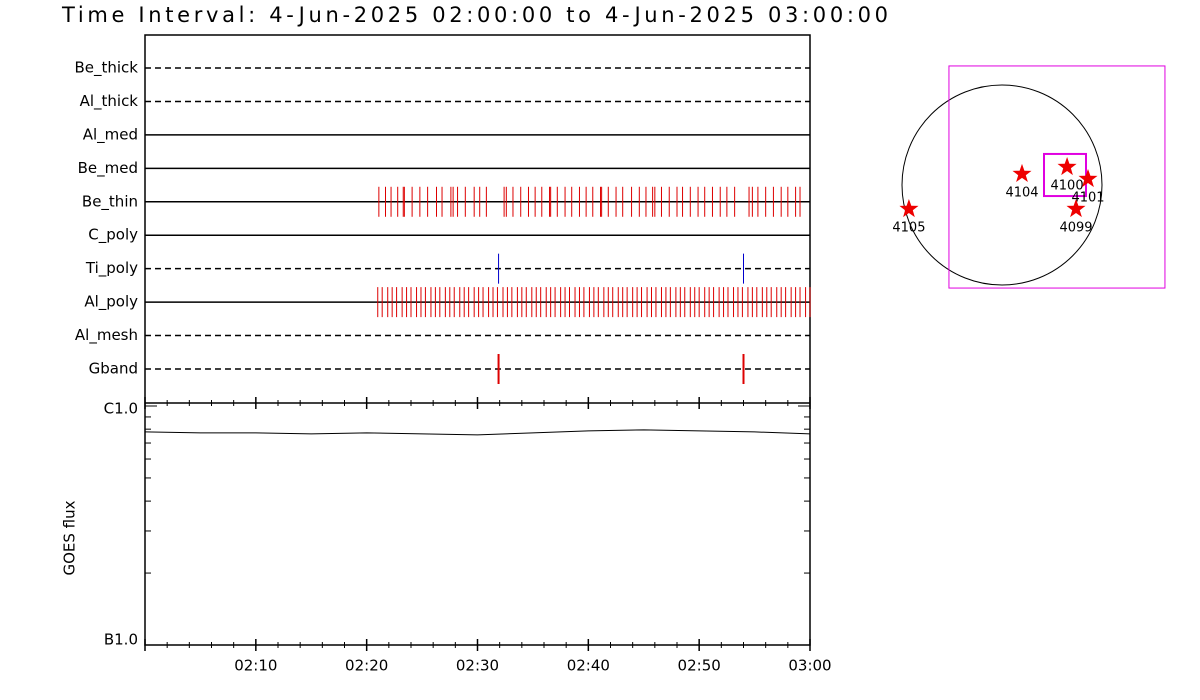  I want to click on x-tick-label: 03:00, so click(809, 666).